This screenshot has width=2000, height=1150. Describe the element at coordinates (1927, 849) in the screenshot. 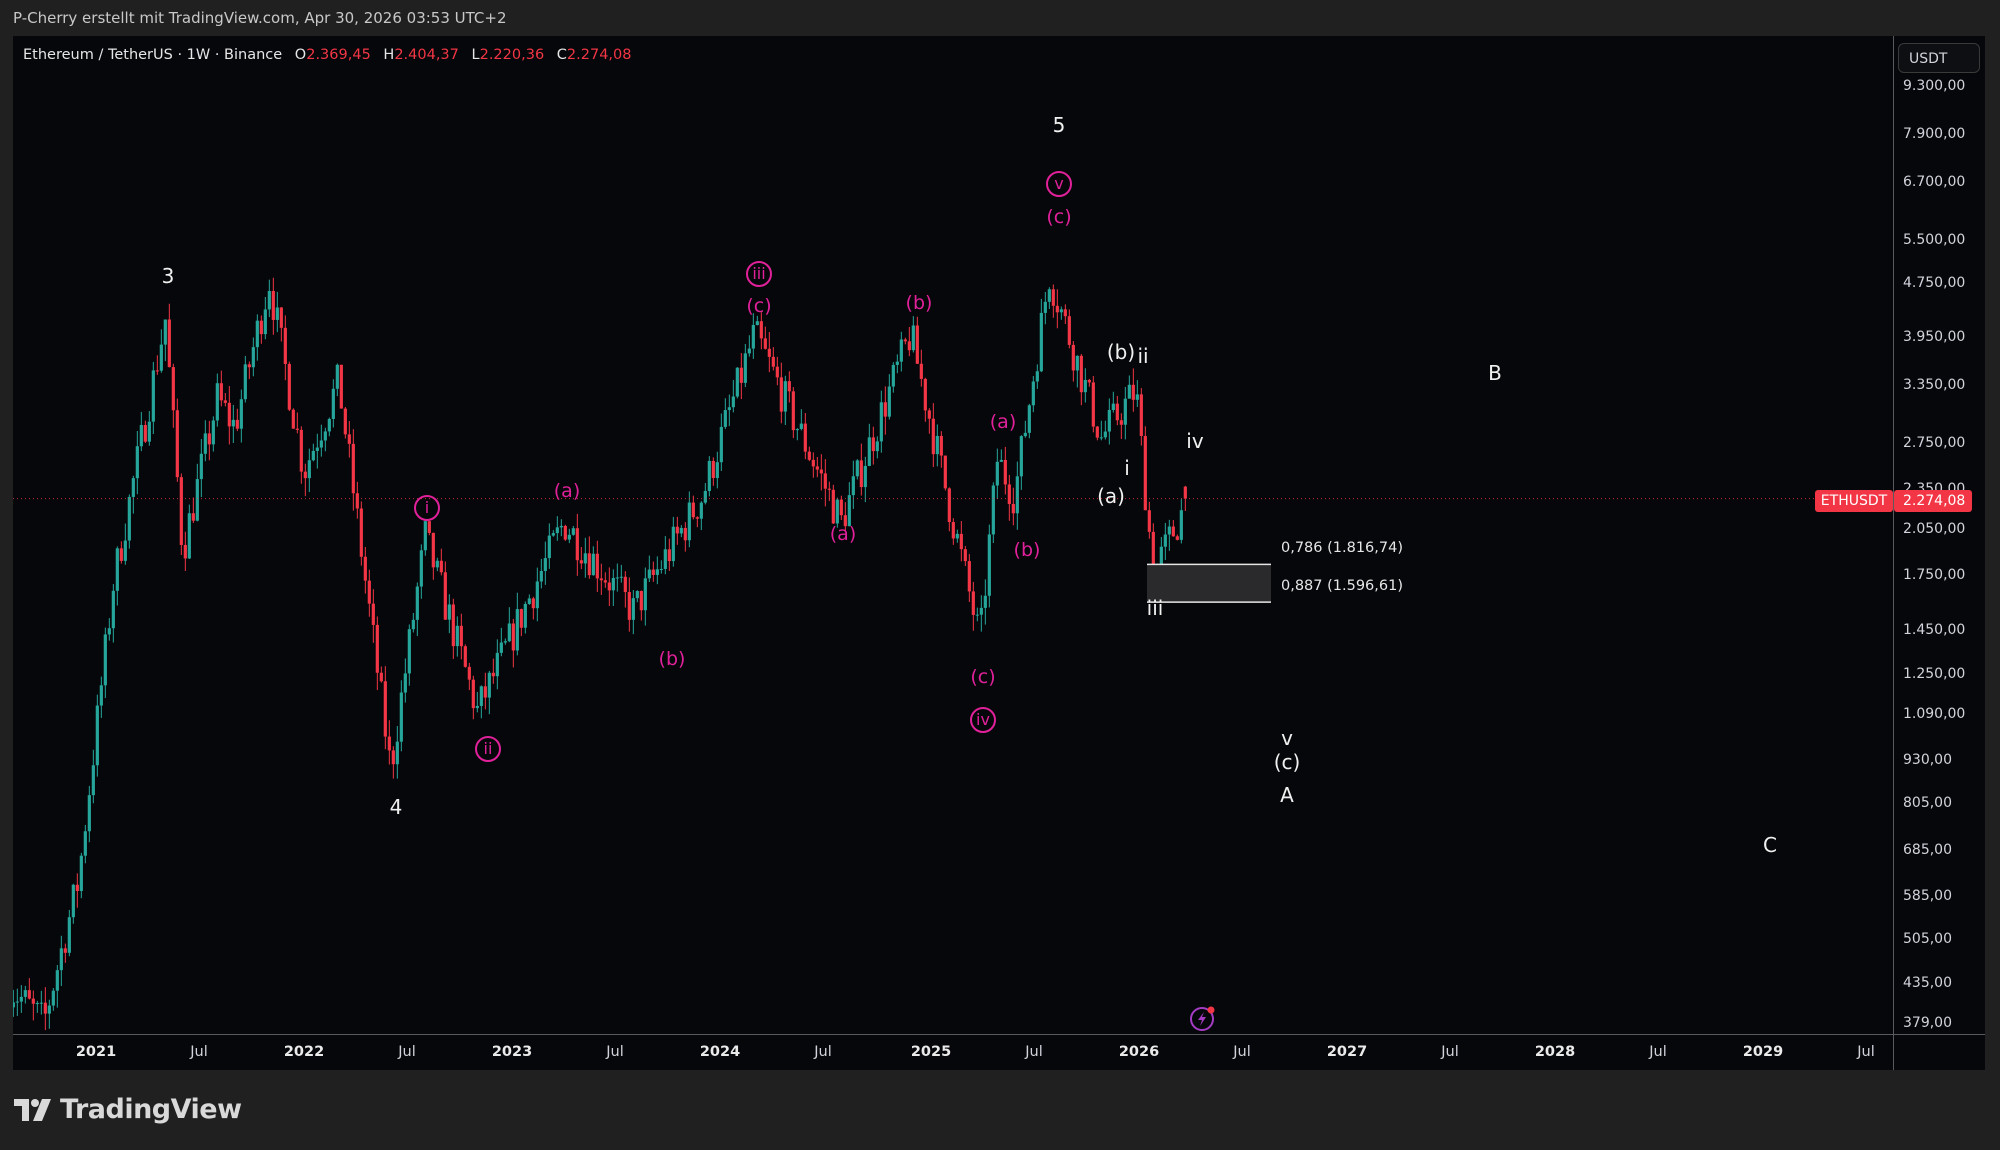

I see `price-label: 685,00` at that location.